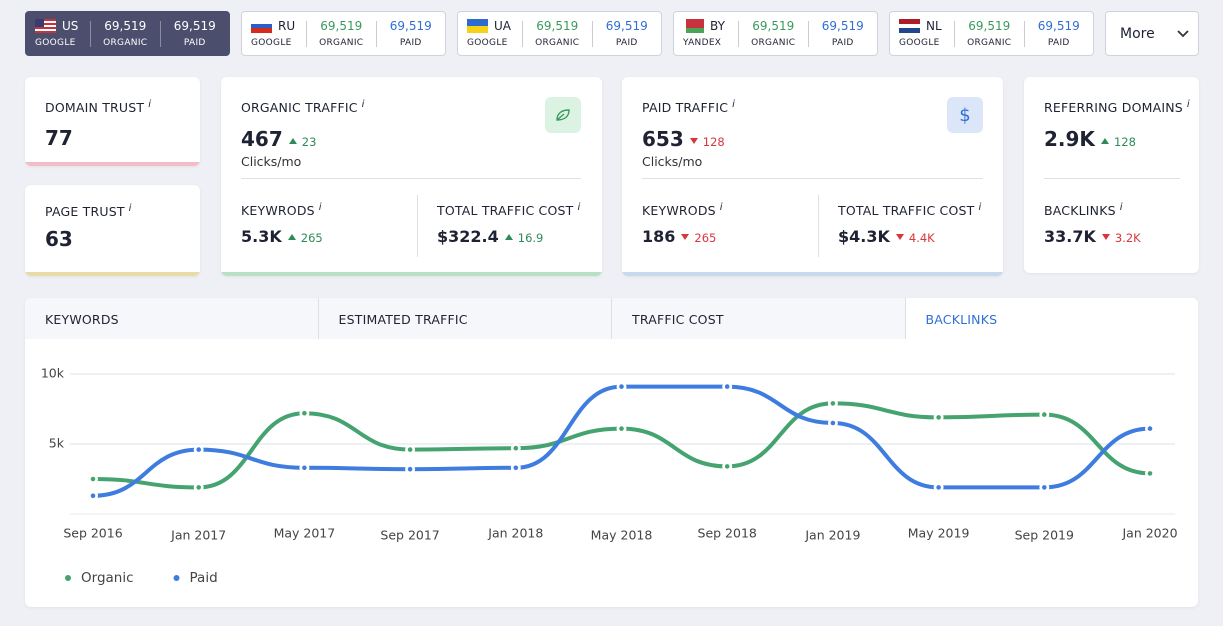  I want to click on label: TOTAL TRAFFIC COST, so click(906, 211).